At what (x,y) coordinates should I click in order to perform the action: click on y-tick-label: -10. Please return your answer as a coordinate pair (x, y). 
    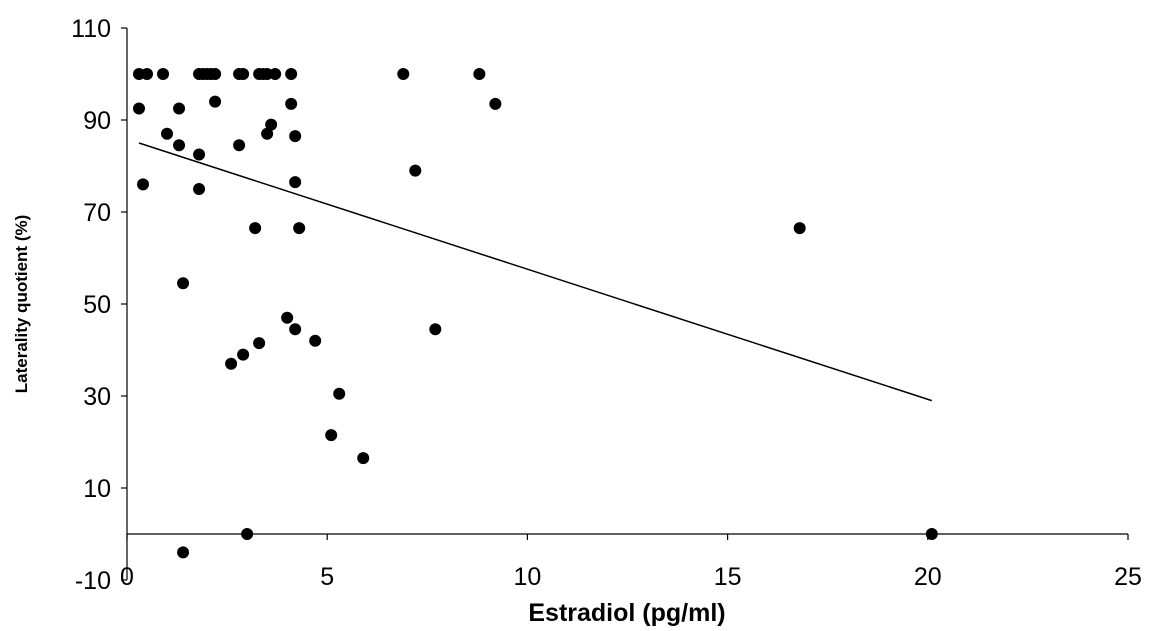
    Looking at the image, I should click on (93, 581).